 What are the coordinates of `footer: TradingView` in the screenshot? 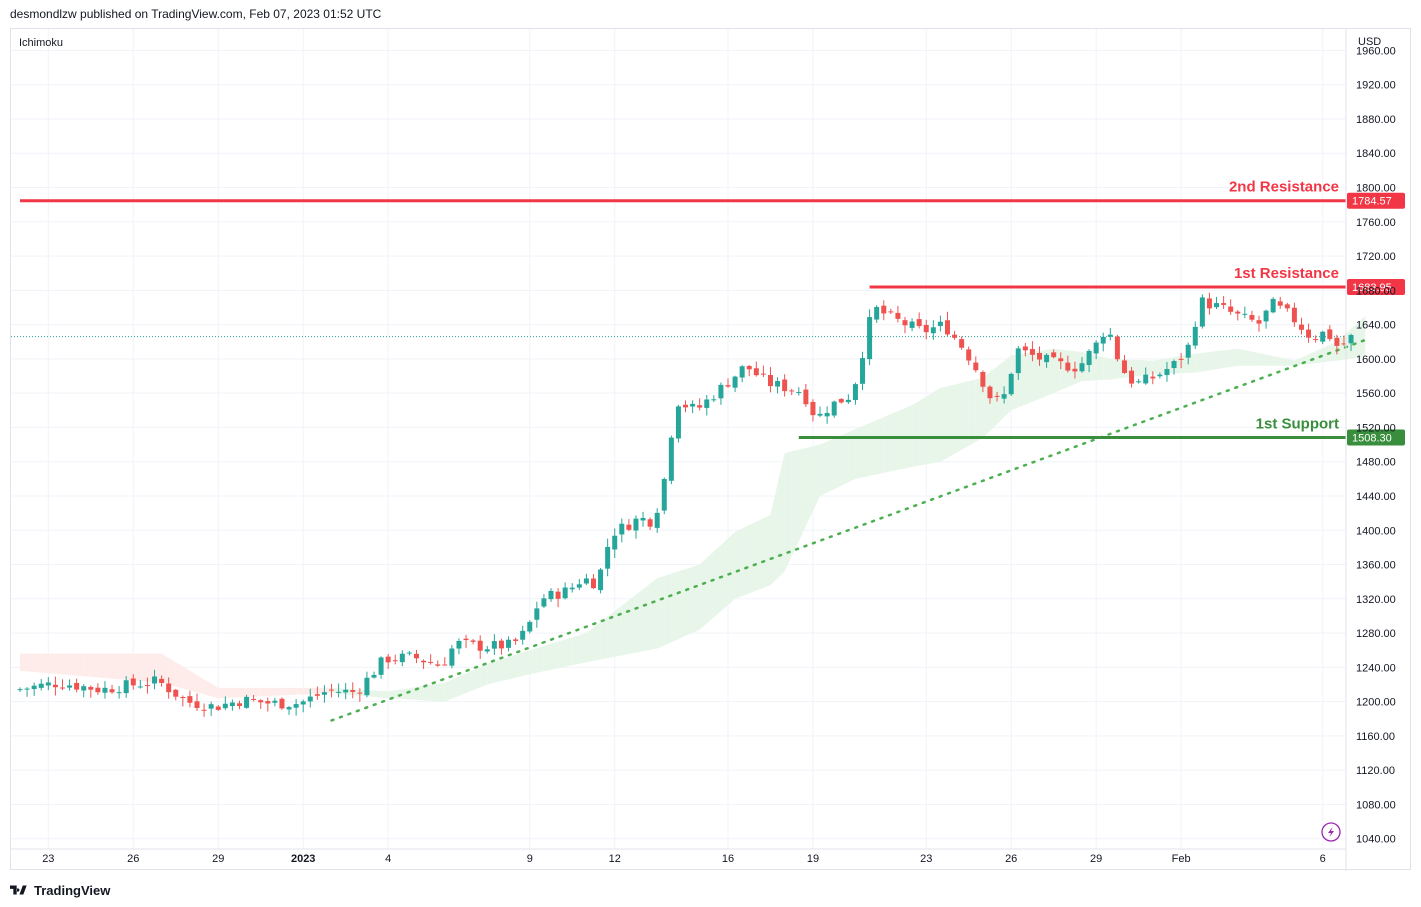 It's located at (60, 890).